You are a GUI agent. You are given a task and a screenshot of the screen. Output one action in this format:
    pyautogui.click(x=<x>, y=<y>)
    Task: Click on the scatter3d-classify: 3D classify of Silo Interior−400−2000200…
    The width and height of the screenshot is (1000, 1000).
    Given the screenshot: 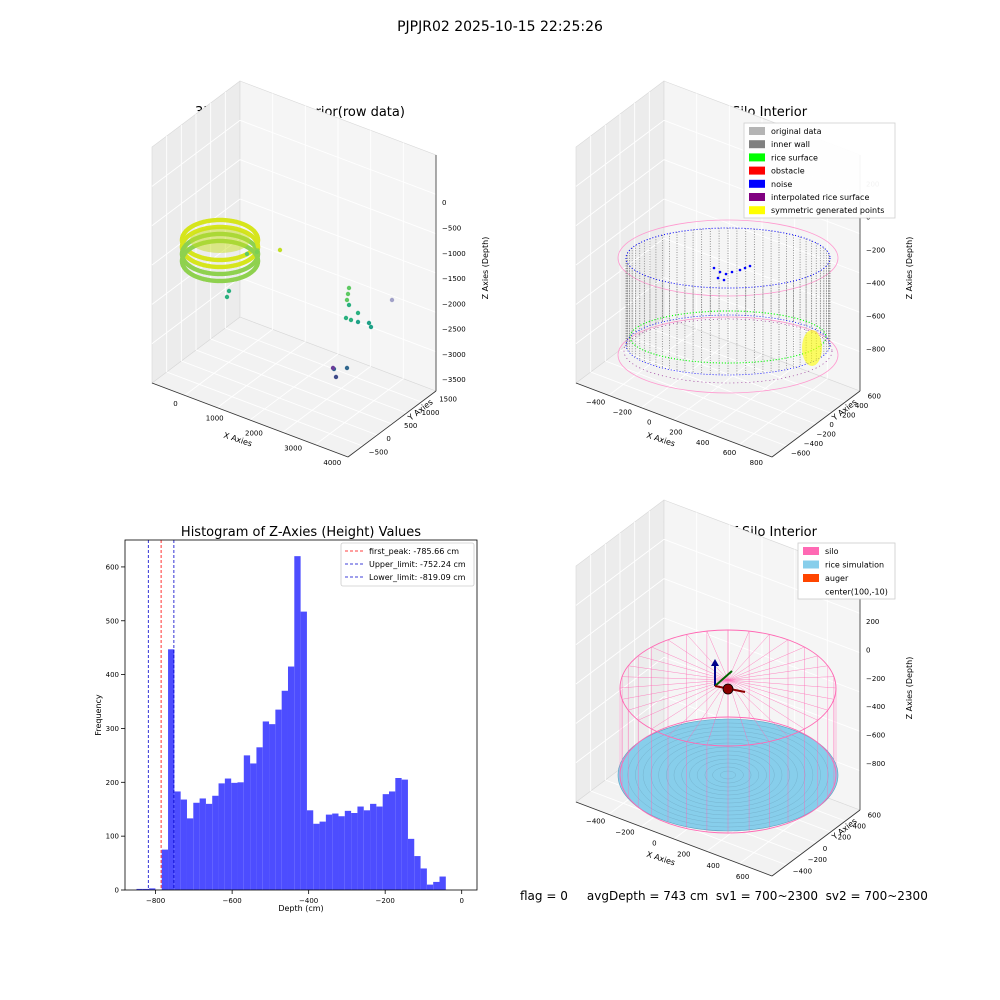 What is the action you would take?
    pyautogui.click(x=744, y=273)
    